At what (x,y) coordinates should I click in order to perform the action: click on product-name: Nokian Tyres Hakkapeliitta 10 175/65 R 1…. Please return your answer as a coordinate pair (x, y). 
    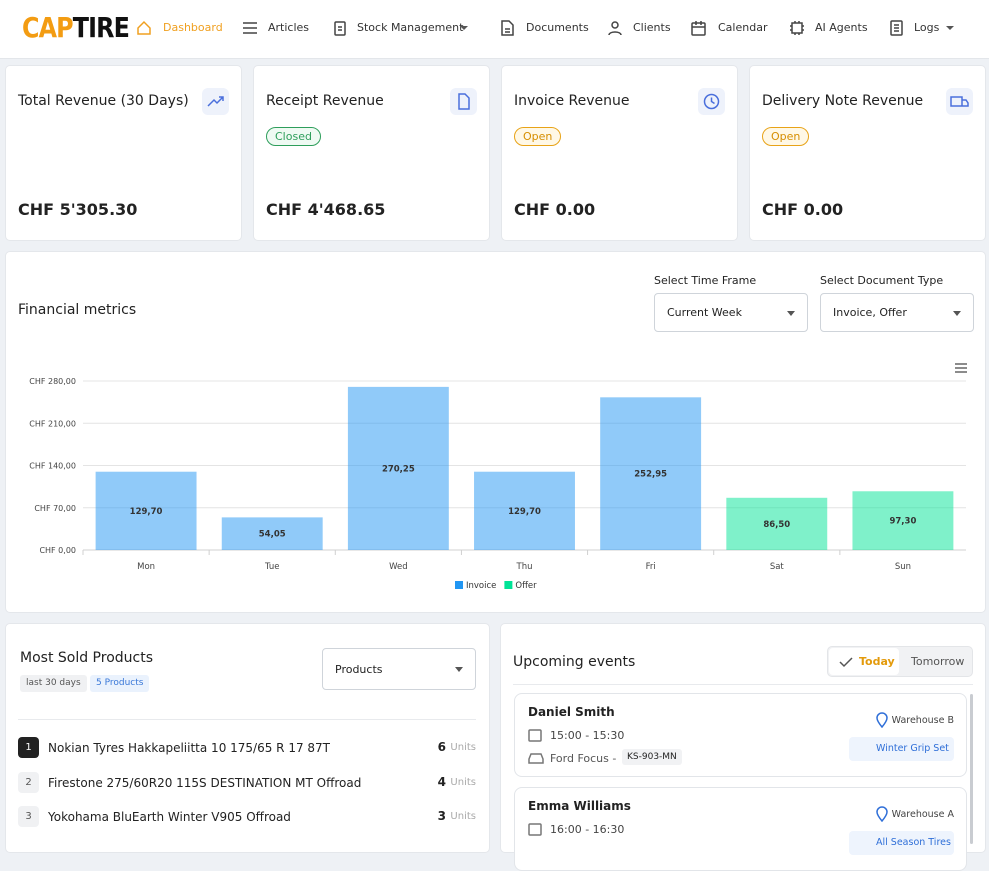
    Looking at the image, I should click on (189, 748).